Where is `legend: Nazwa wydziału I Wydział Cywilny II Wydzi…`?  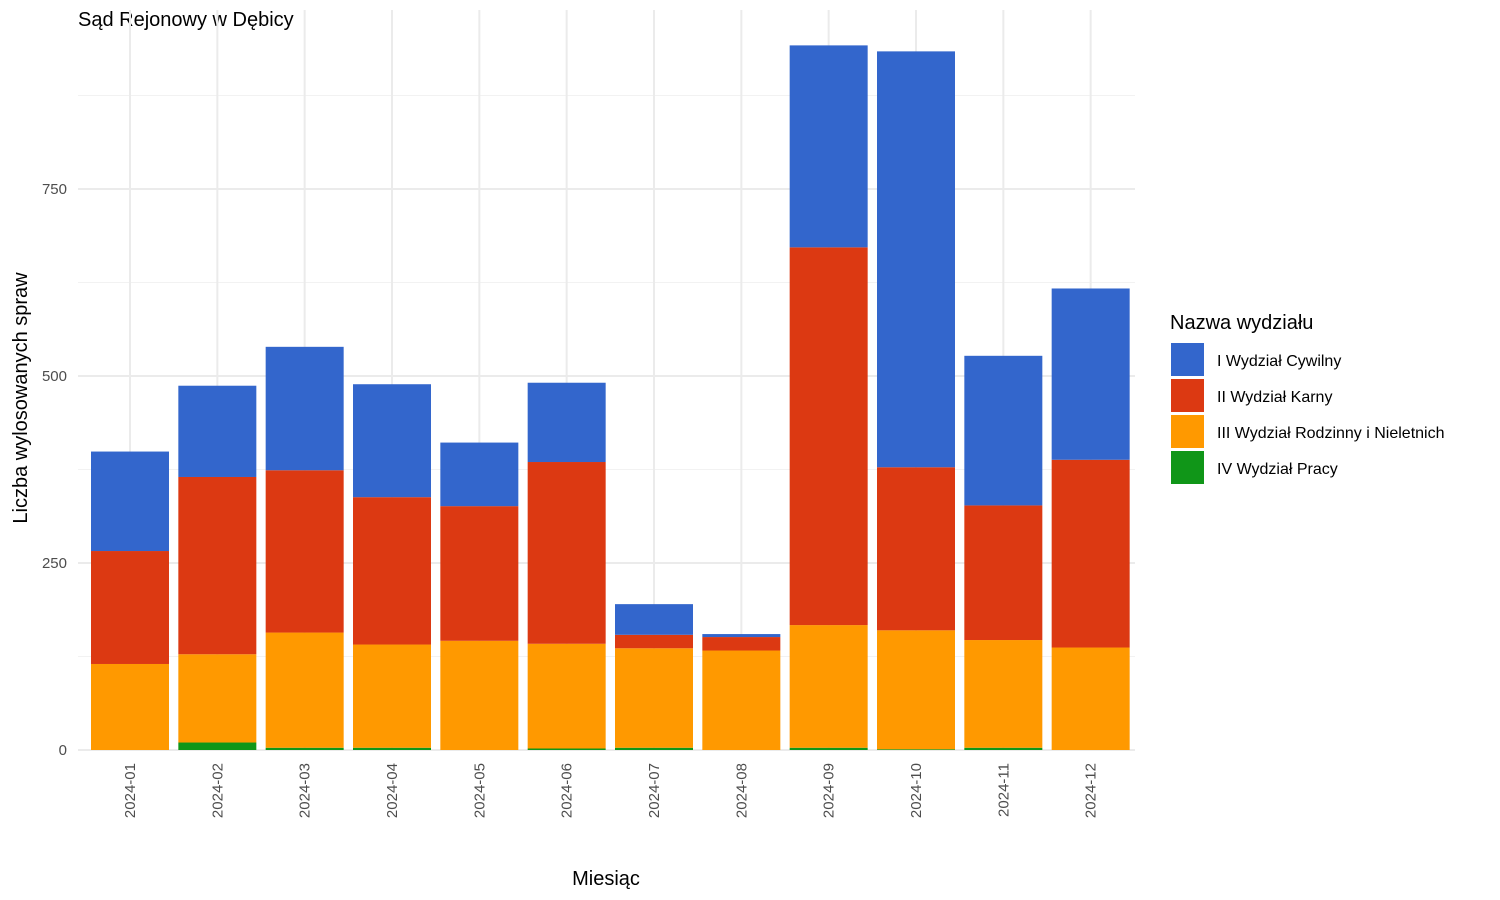
legend: Nazwa wydziału I Wydział Cywilny II Wydzi… is located at coordinates (1307, 398).